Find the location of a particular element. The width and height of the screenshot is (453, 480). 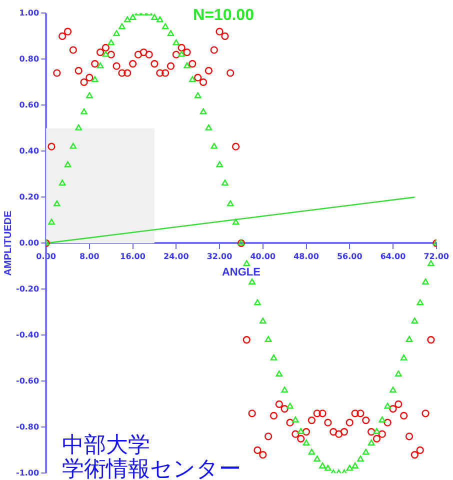

x-axis-title: ANGLE is located at coordinates (241, 272).